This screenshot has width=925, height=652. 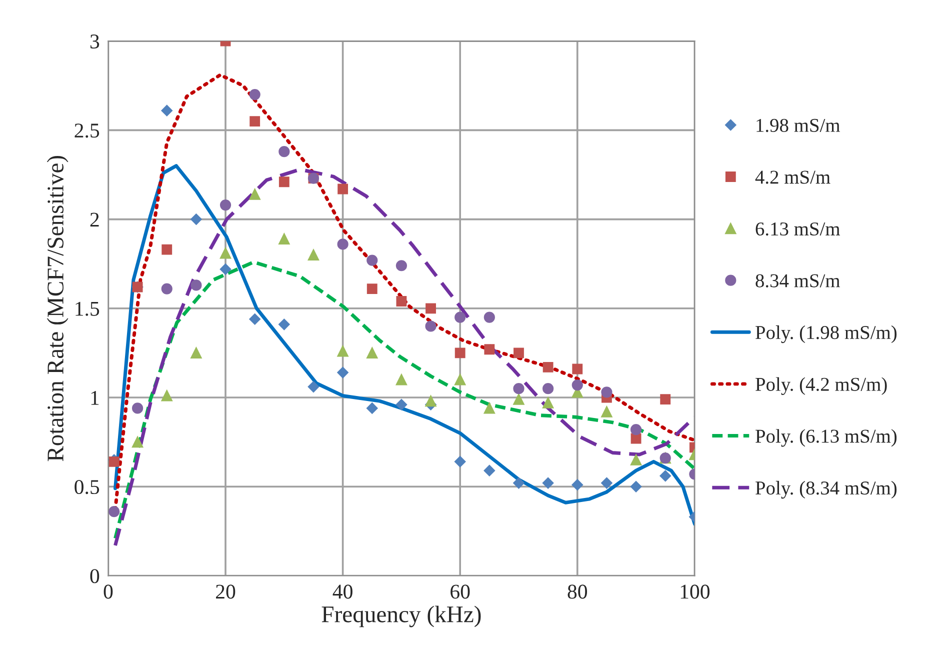 What do you see at coordinates (57, 309) in the screenshot?
I see `y-axis-title: Rotation Rate (MCF7/Sensitive)` at bounding box center [57, 309].